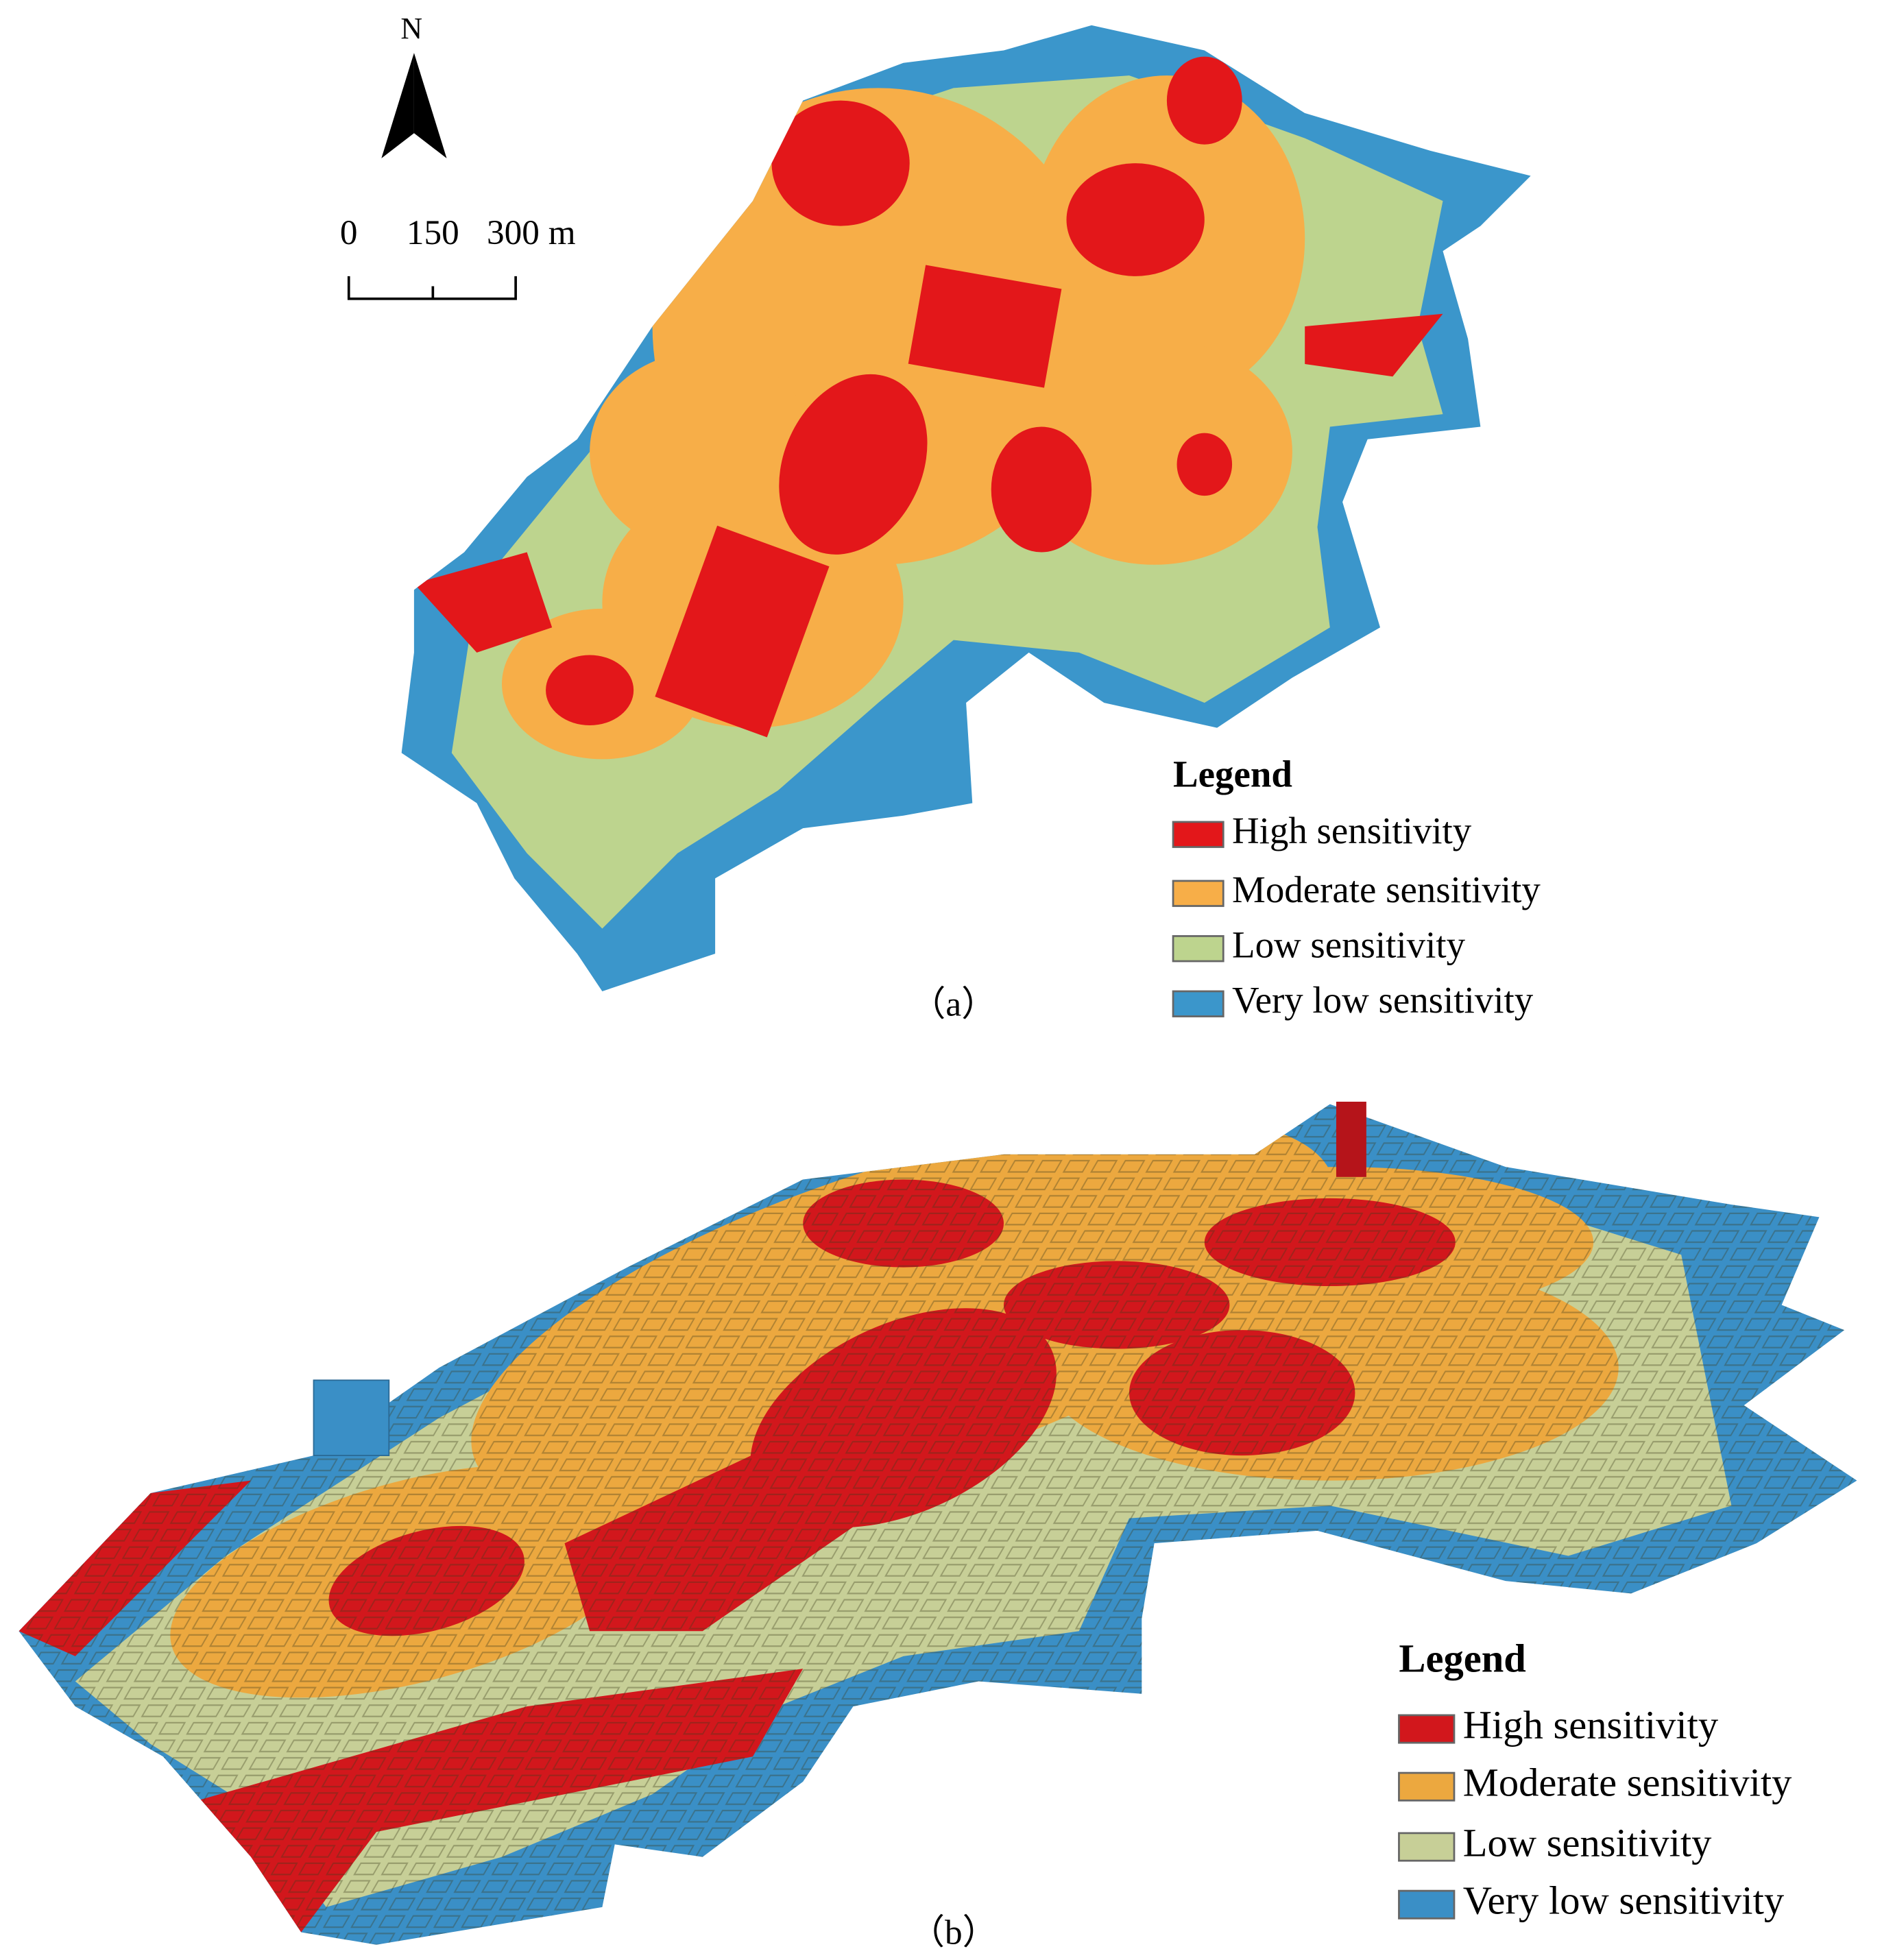  I want to click on caption: （a）, so click(953, 1004).